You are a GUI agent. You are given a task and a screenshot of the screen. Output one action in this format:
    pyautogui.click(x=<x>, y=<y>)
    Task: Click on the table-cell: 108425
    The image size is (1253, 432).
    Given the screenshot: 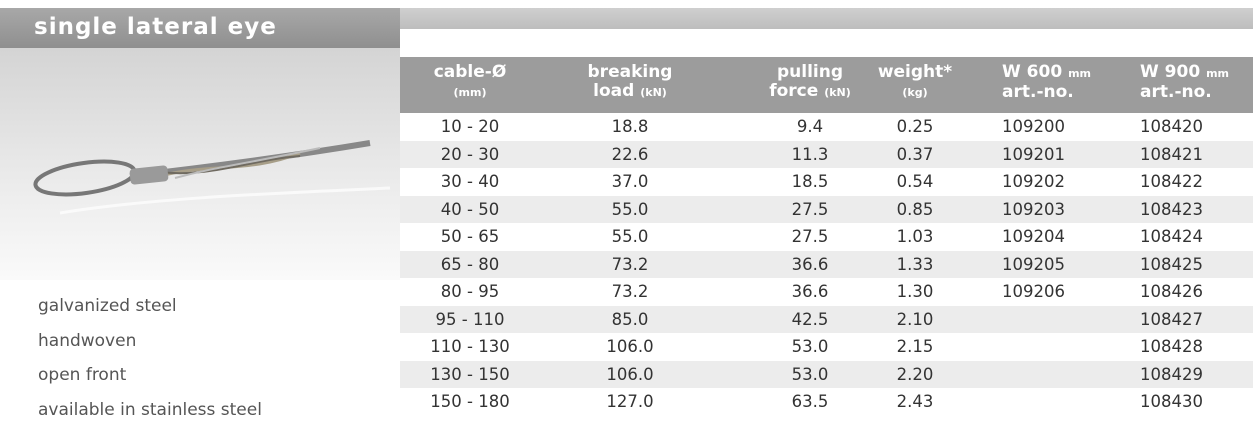 What is the action you would take?
    pyautogui.click(x=1171, y=264)
    